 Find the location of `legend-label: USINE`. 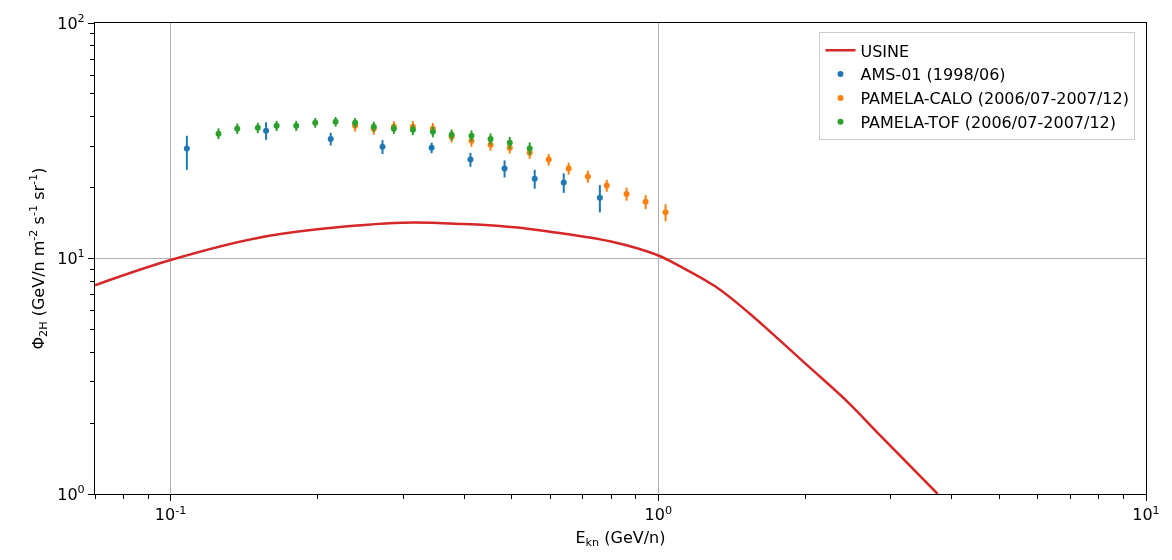

legend-label: USINE is located at coordinates (885, 51).